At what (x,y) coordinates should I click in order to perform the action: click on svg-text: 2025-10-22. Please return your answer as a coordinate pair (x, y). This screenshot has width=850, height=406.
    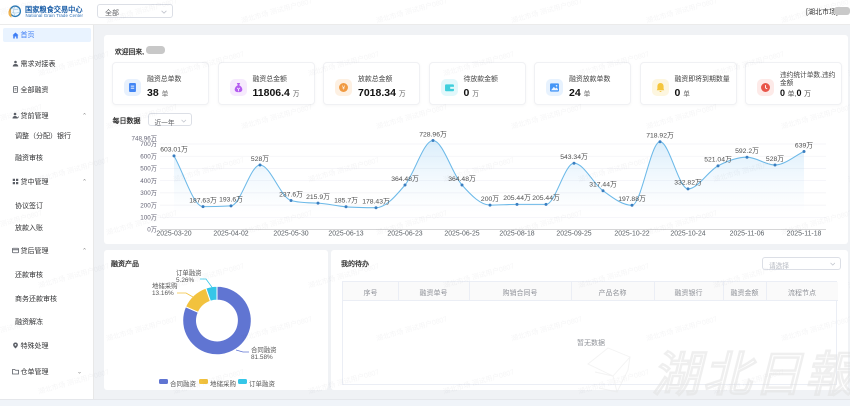
    Looking at the image, I should click on (631, 234).